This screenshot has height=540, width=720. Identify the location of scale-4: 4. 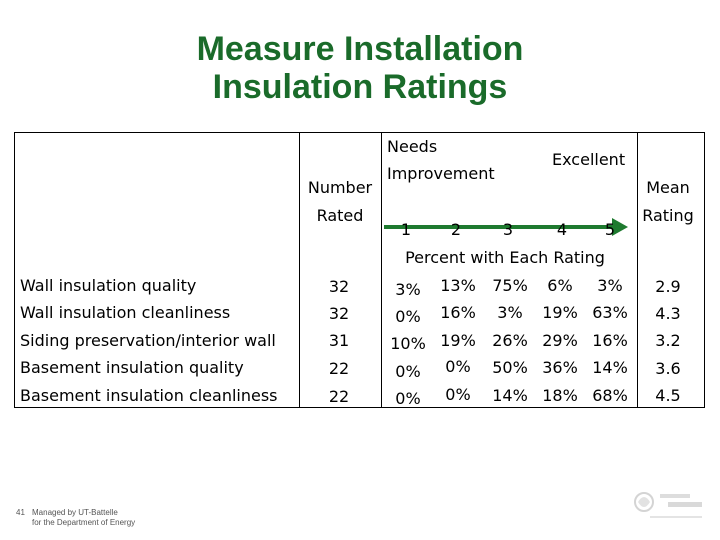
(562, 229).